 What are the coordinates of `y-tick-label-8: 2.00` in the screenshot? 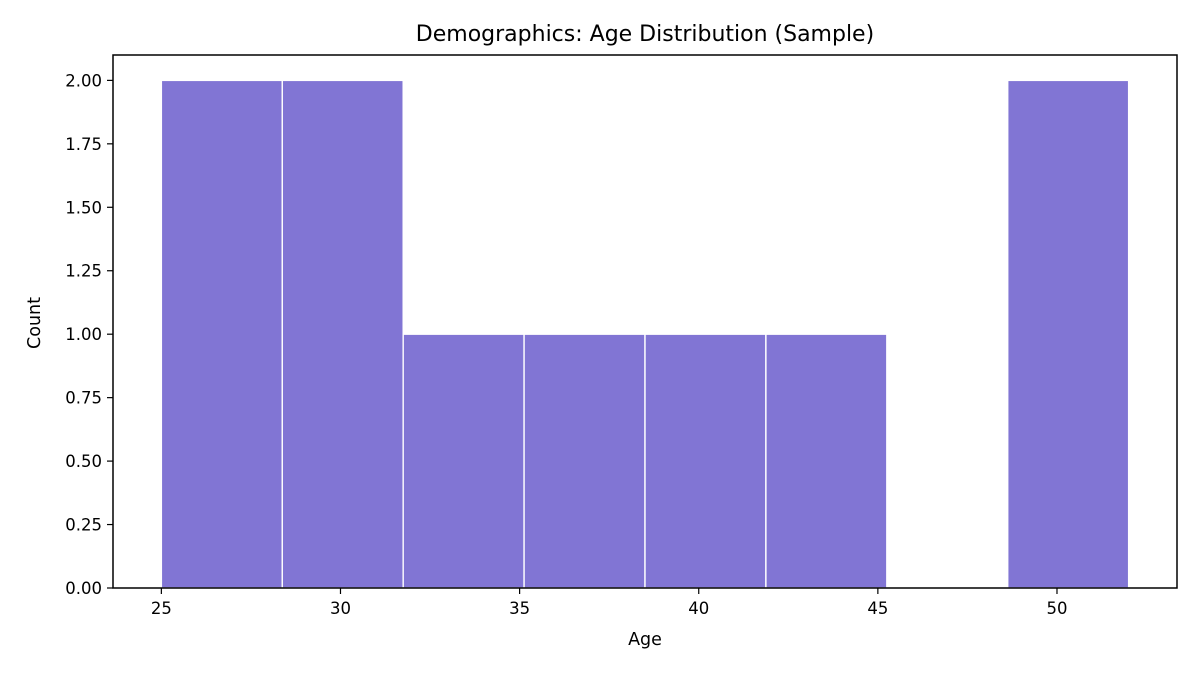 It's located at (83, 80).